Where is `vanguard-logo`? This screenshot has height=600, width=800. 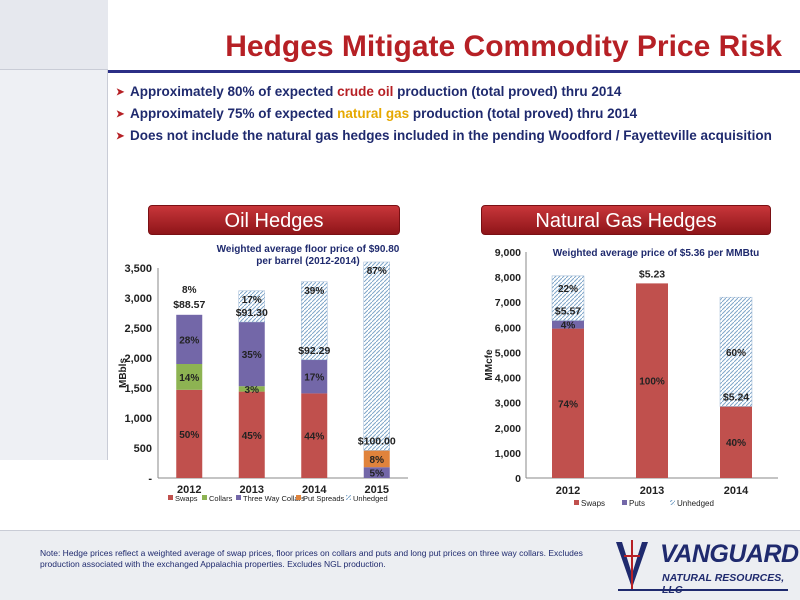 vanguard-logo is located at coordinates (702, 565).